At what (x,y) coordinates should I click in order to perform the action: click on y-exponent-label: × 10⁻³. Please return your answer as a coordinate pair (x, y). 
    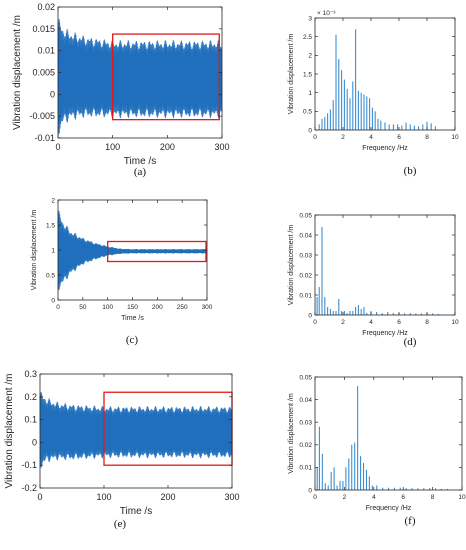
    Looking at the image, I should click on (326, 13).